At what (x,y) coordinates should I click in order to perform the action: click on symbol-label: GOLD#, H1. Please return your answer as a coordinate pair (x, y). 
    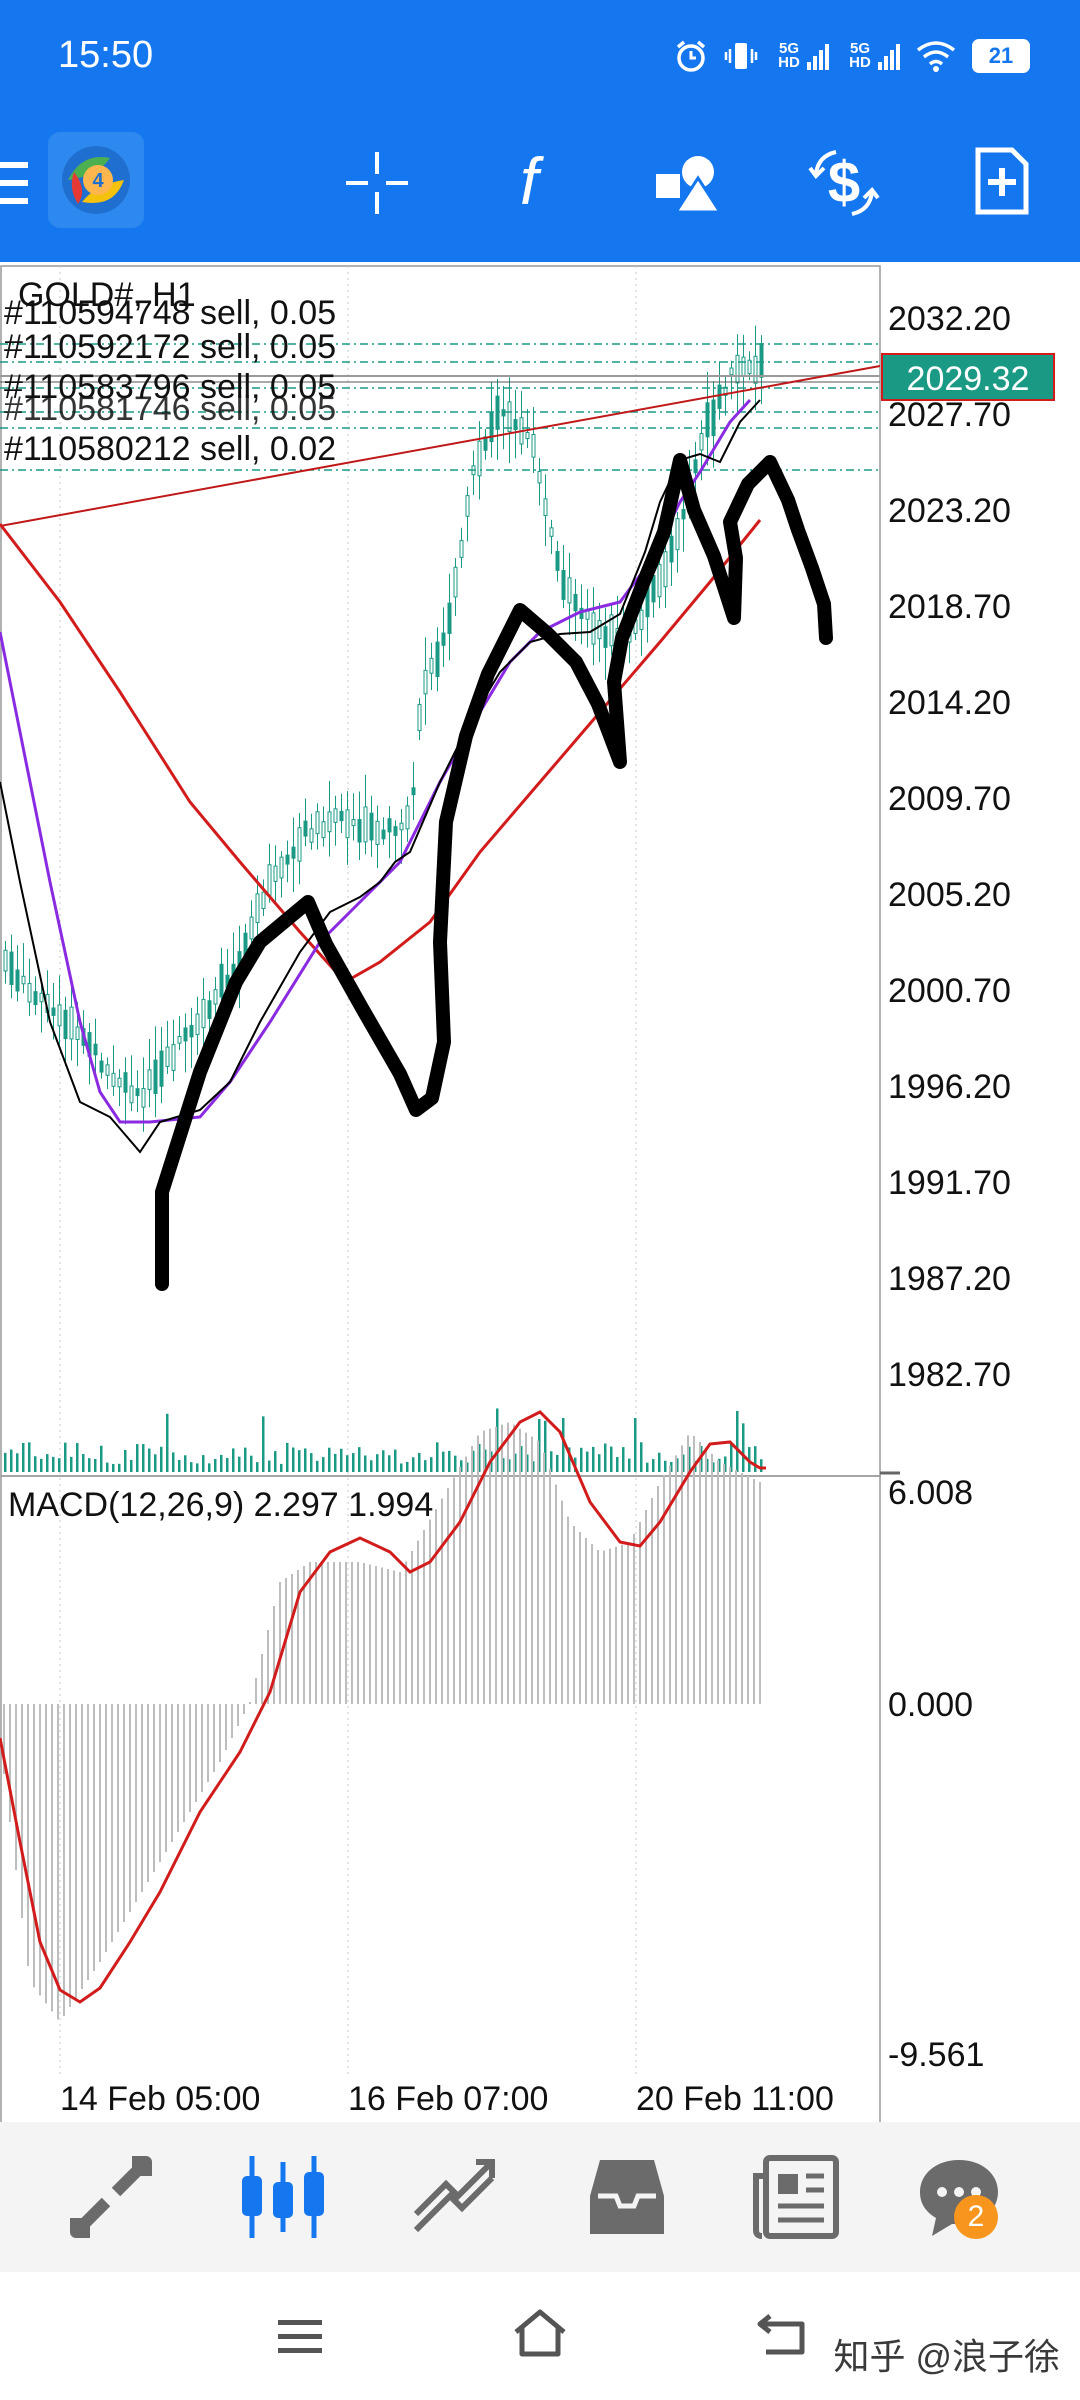
    Looking at the image, I should click on (107, 295).